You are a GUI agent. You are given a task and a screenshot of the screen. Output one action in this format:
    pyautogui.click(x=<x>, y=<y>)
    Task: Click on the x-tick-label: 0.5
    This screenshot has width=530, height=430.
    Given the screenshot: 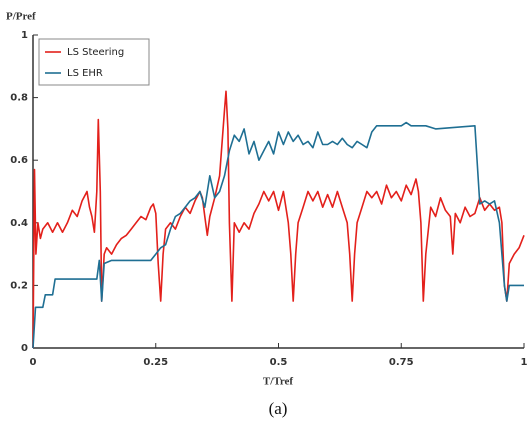 What is the action you would take?
    pyautogui.click(x=279, y=362)
    